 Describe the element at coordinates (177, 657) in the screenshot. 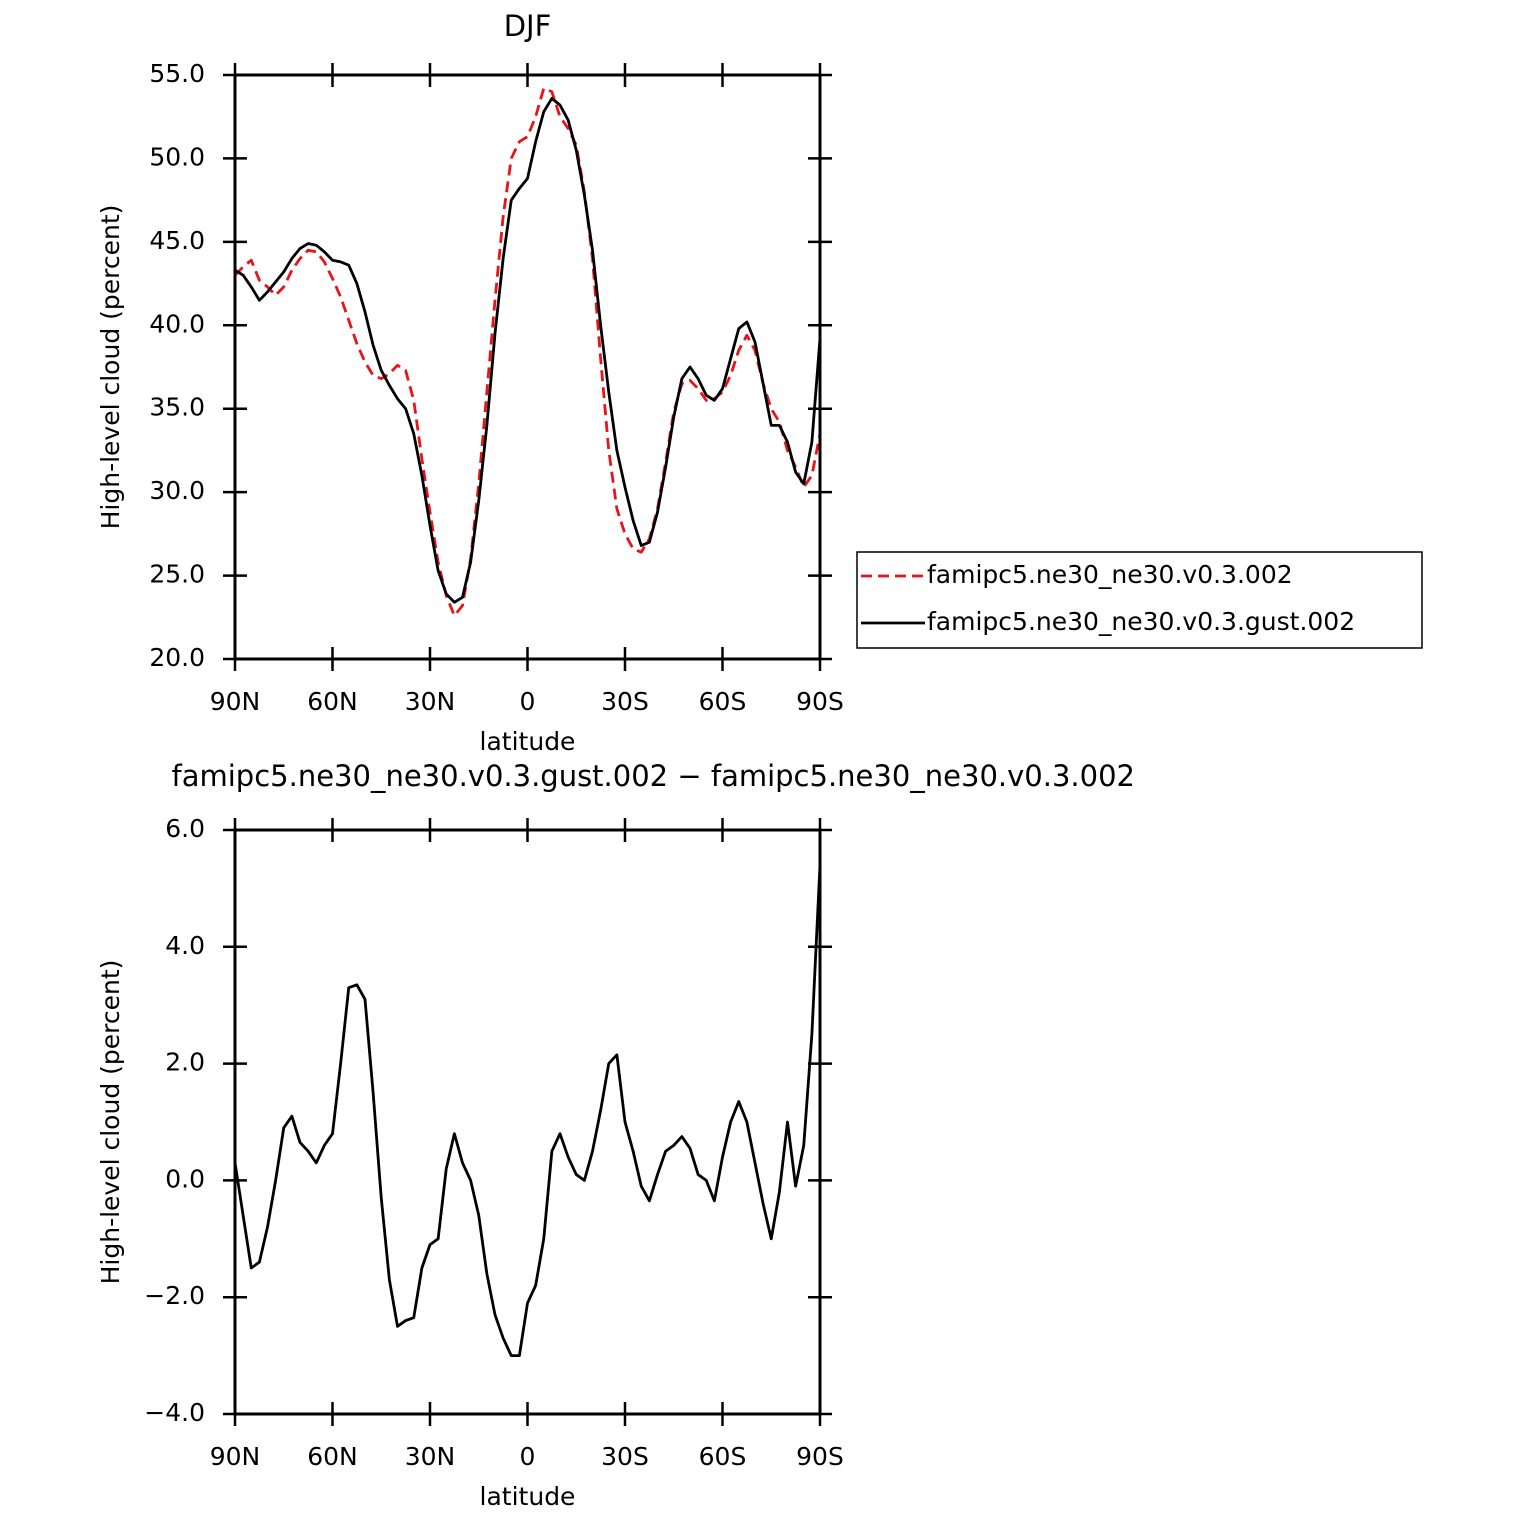

I see `y-tick-label: 20.0` at that location.